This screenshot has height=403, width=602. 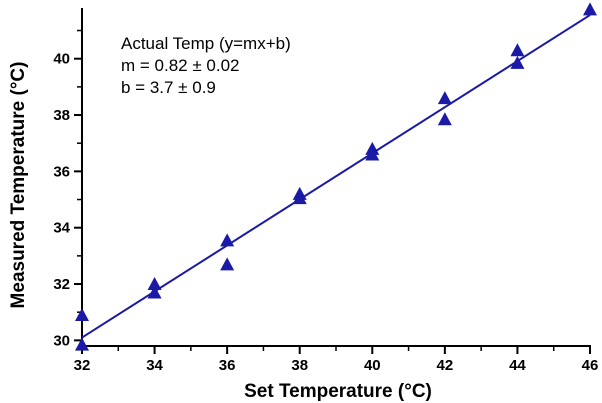 What do you see at coordinates (61, 115) in the screenshot?
I see `y-tick-label: 38` at bounding box center [61, 115].